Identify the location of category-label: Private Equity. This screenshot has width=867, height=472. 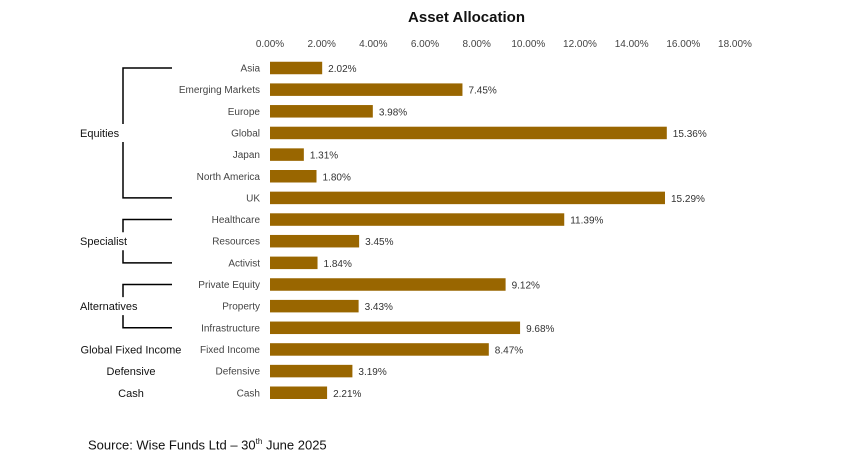
(229, 285).